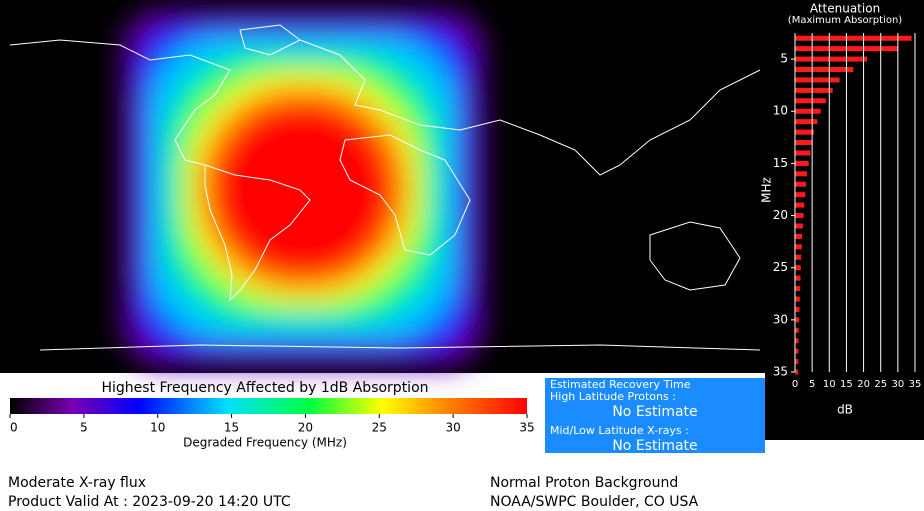 This screenshot has width=924, height=511. I want to click on footer-text: Normal Proton Background, so click(584, 483).